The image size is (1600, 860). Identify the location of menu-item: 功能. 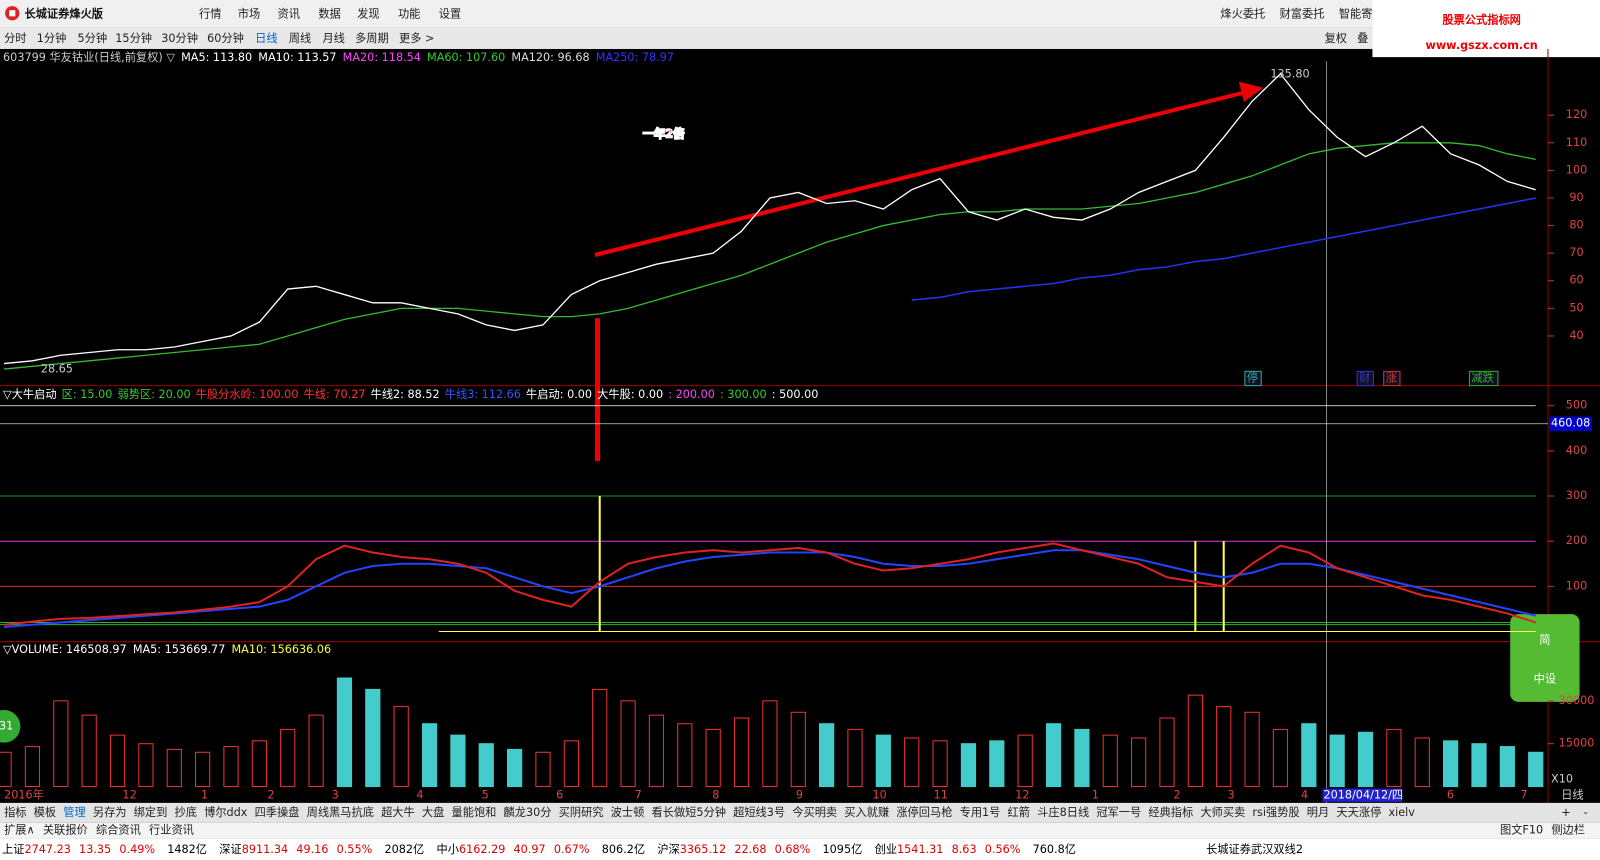
(409, 13).